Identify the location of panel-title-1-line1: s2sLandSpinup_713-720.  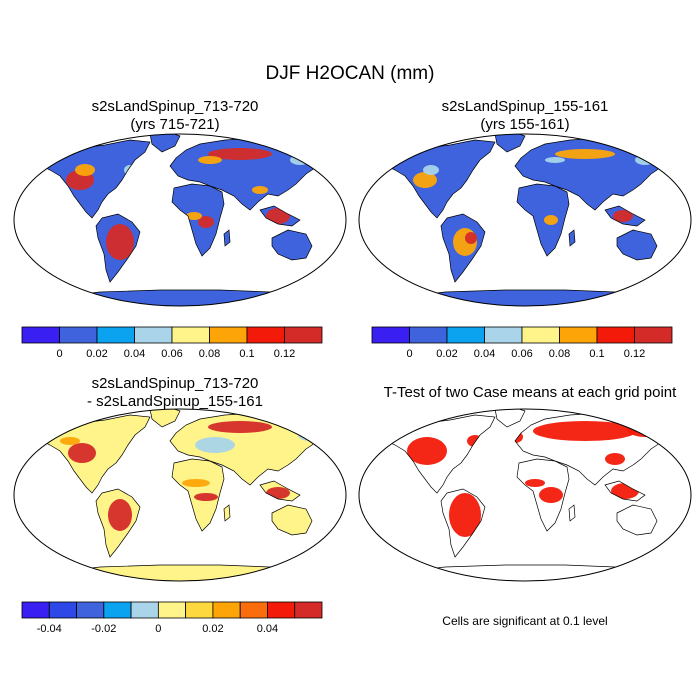
(175, 106).